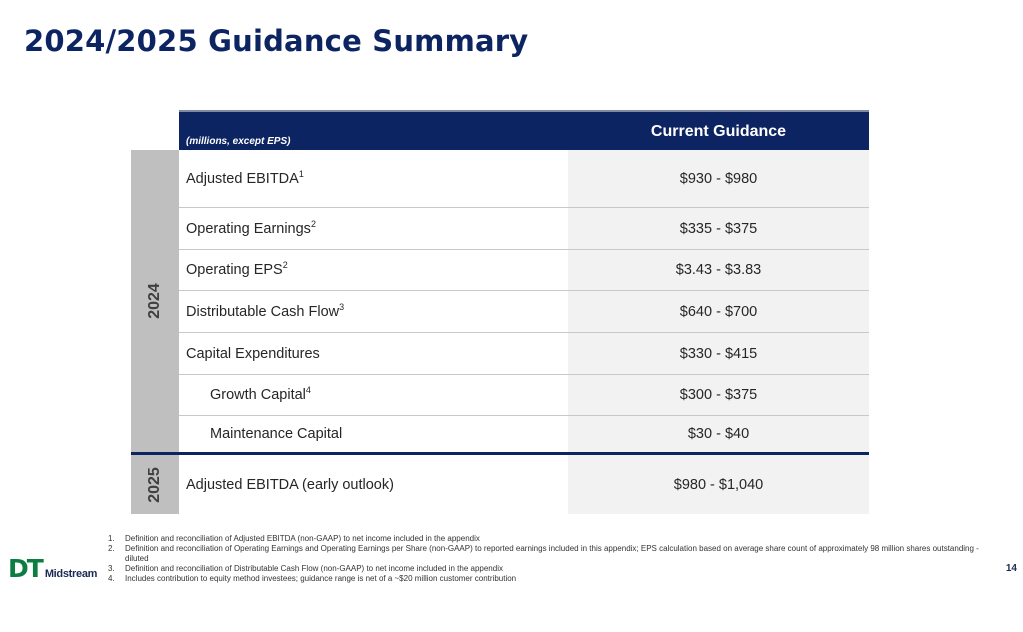  What do you see at coordinates (301, 173) in the screenshot?
I see `footnote-ref: 1` at bounding box center [301, 173].